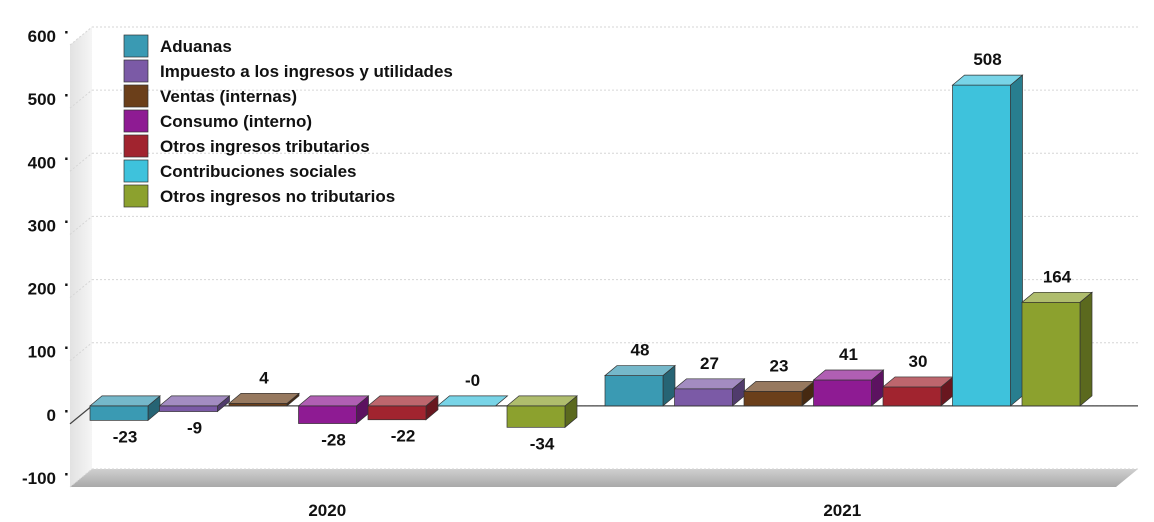  Describe the element at coordinates (81, 257) in the screenshot. I see `side-wall` at that location.